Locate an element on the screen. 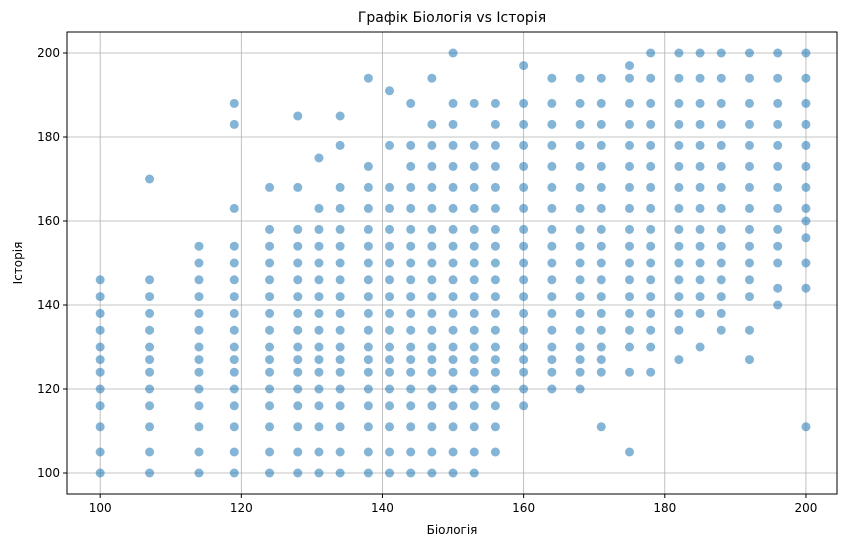 The width and height of the screenshot is (850, 551). y-axis-label: Історія is located at coordinates (18, 263).